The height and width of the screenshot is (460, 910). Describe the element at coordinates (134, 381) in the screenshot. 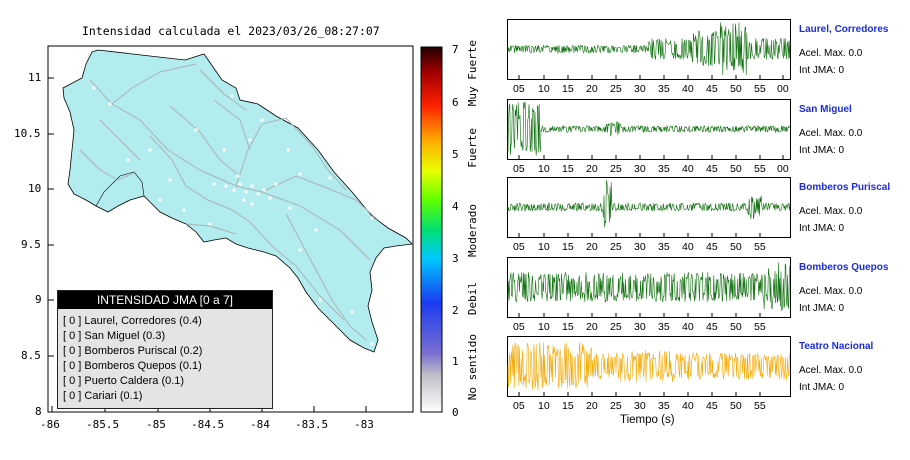

I see `legend-station: Puerto Caldera (0.1)` at that location.